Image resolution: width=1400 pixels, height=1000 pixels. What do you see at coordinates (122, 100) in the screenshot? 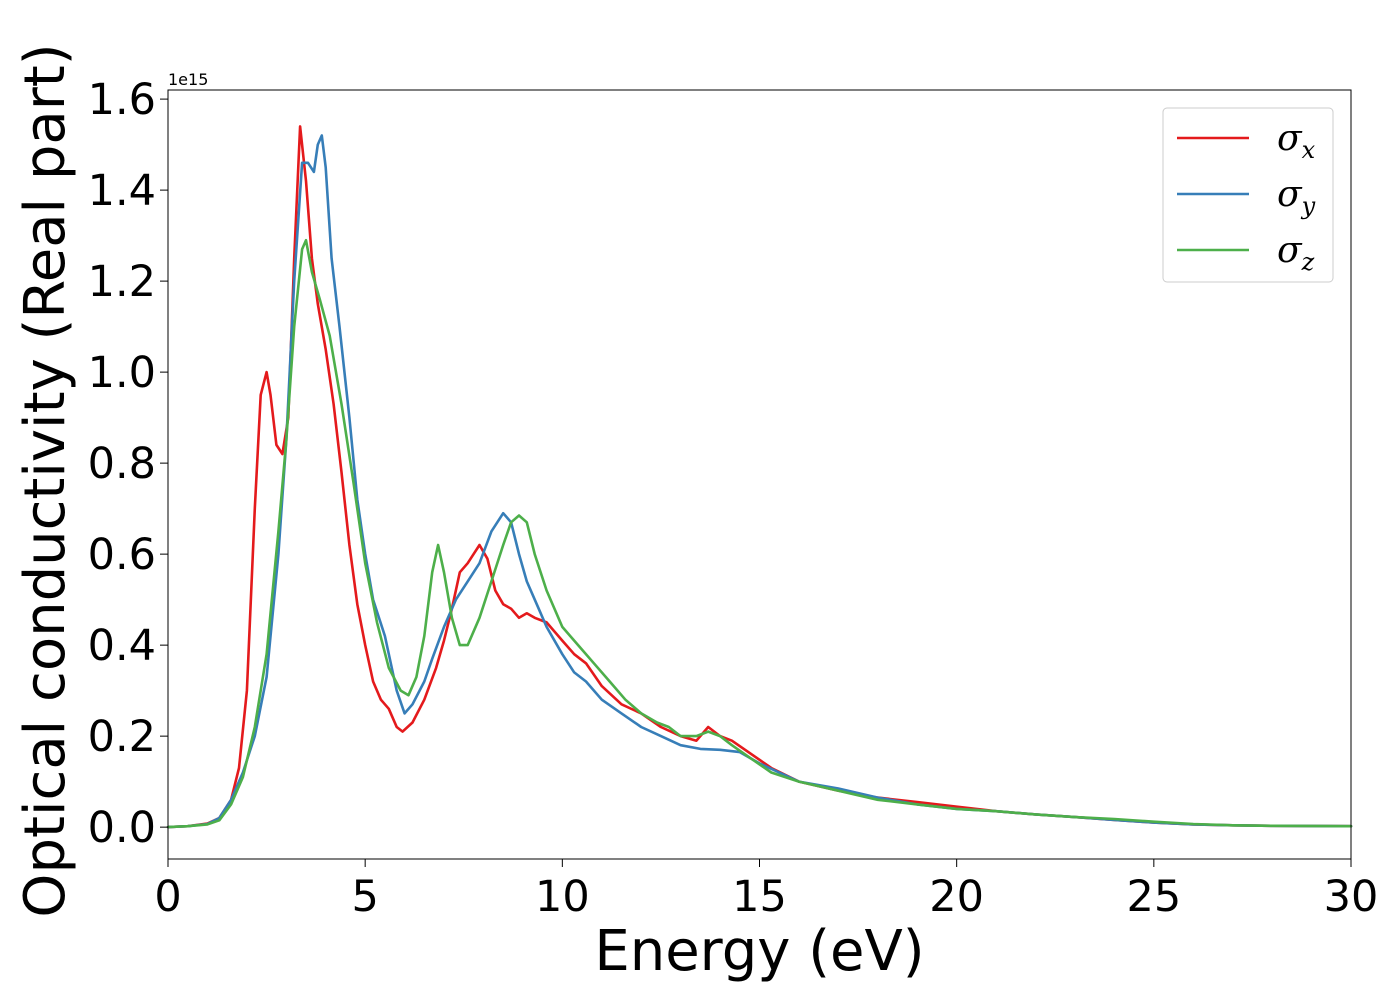
I see `y-tick-label: 1.6` at bounding box center [122, 100].